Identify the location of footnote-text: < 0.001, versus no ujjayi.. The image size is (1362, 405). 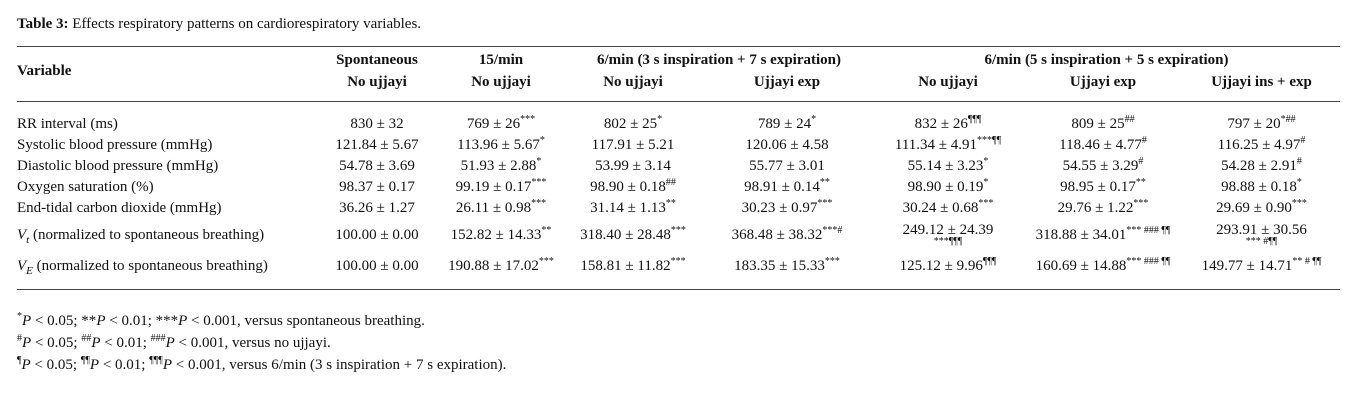
(252, 343).